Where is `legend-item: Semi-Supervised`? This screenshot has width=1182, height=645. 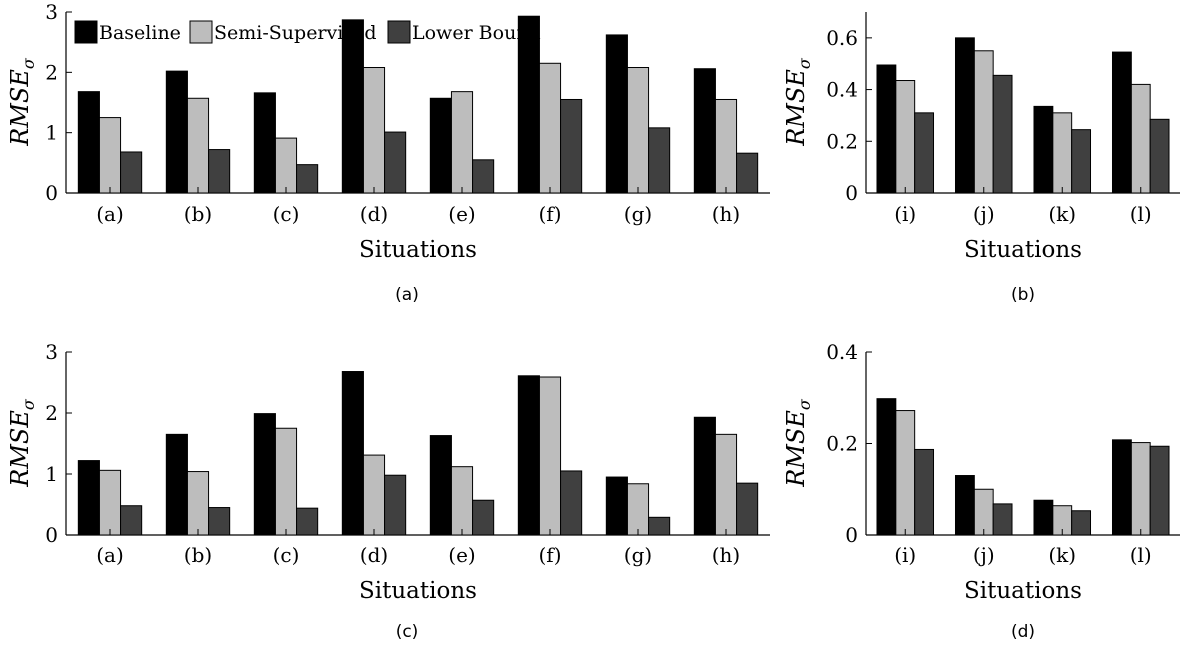
legend-item: Semi-Supervised is located at coordinates (282, 32).